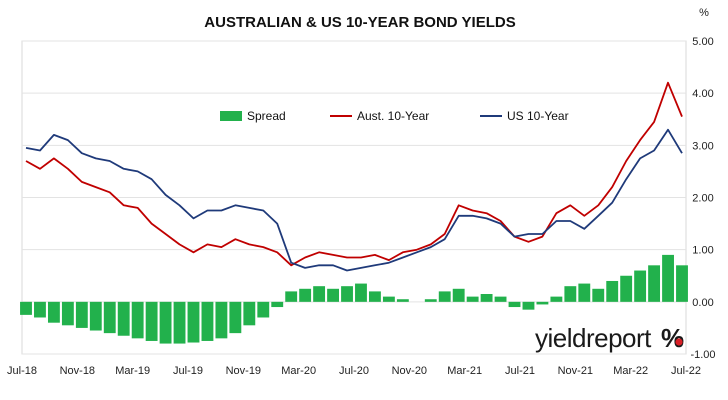 This screenshot has width=728, height=400. Describe the element at coordinates (359, 22) in the screenshot. I see `chart-title: AUSTRALIAN & US 10-YEAR BOND YIELDS` at that location.